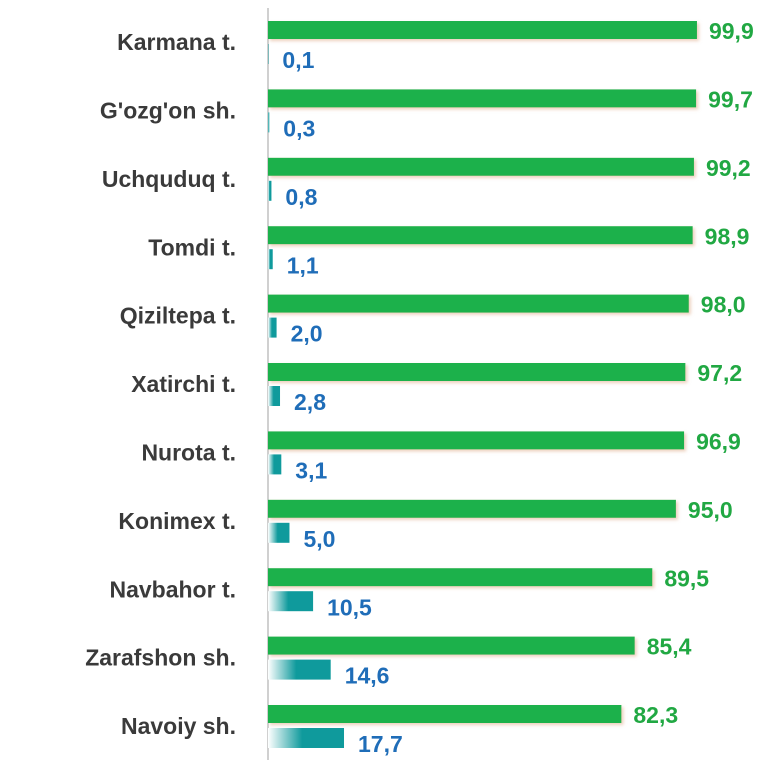 This screenshot has width=782, height=760. What do you see at coordinates (168, 110) in the screenshot?
I see `category-label: G'ozg'on sh.` at bounding box center [168, 110].